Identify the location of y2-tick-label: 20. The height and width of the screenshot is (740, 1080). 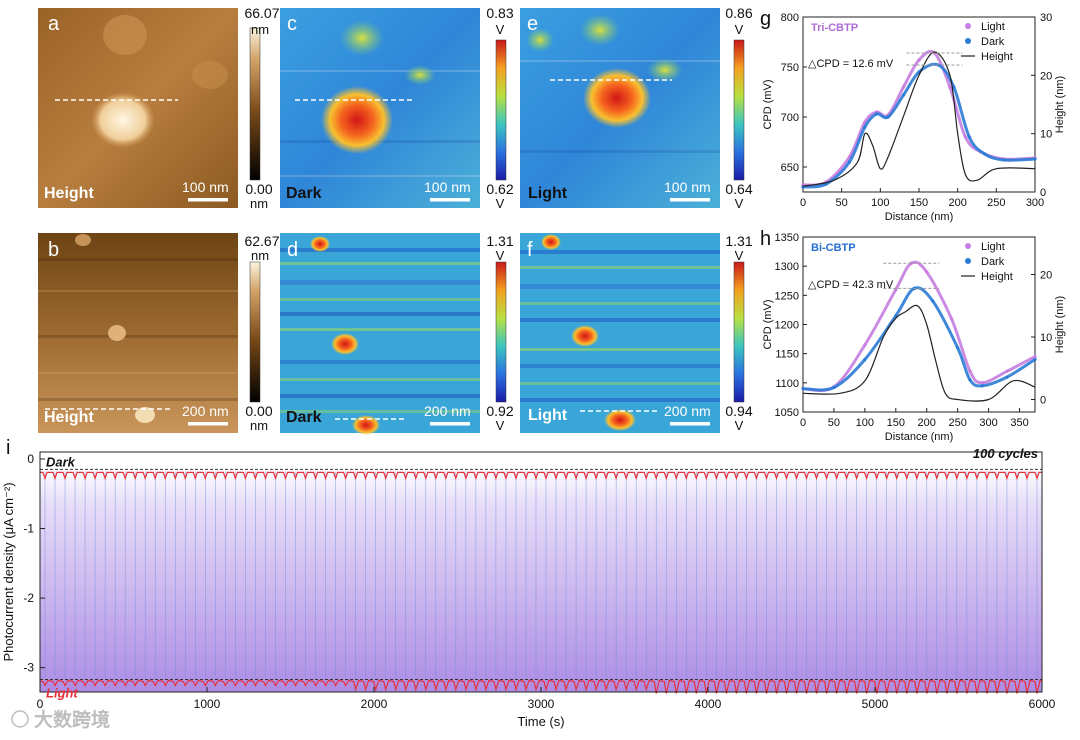
(1046, 276).